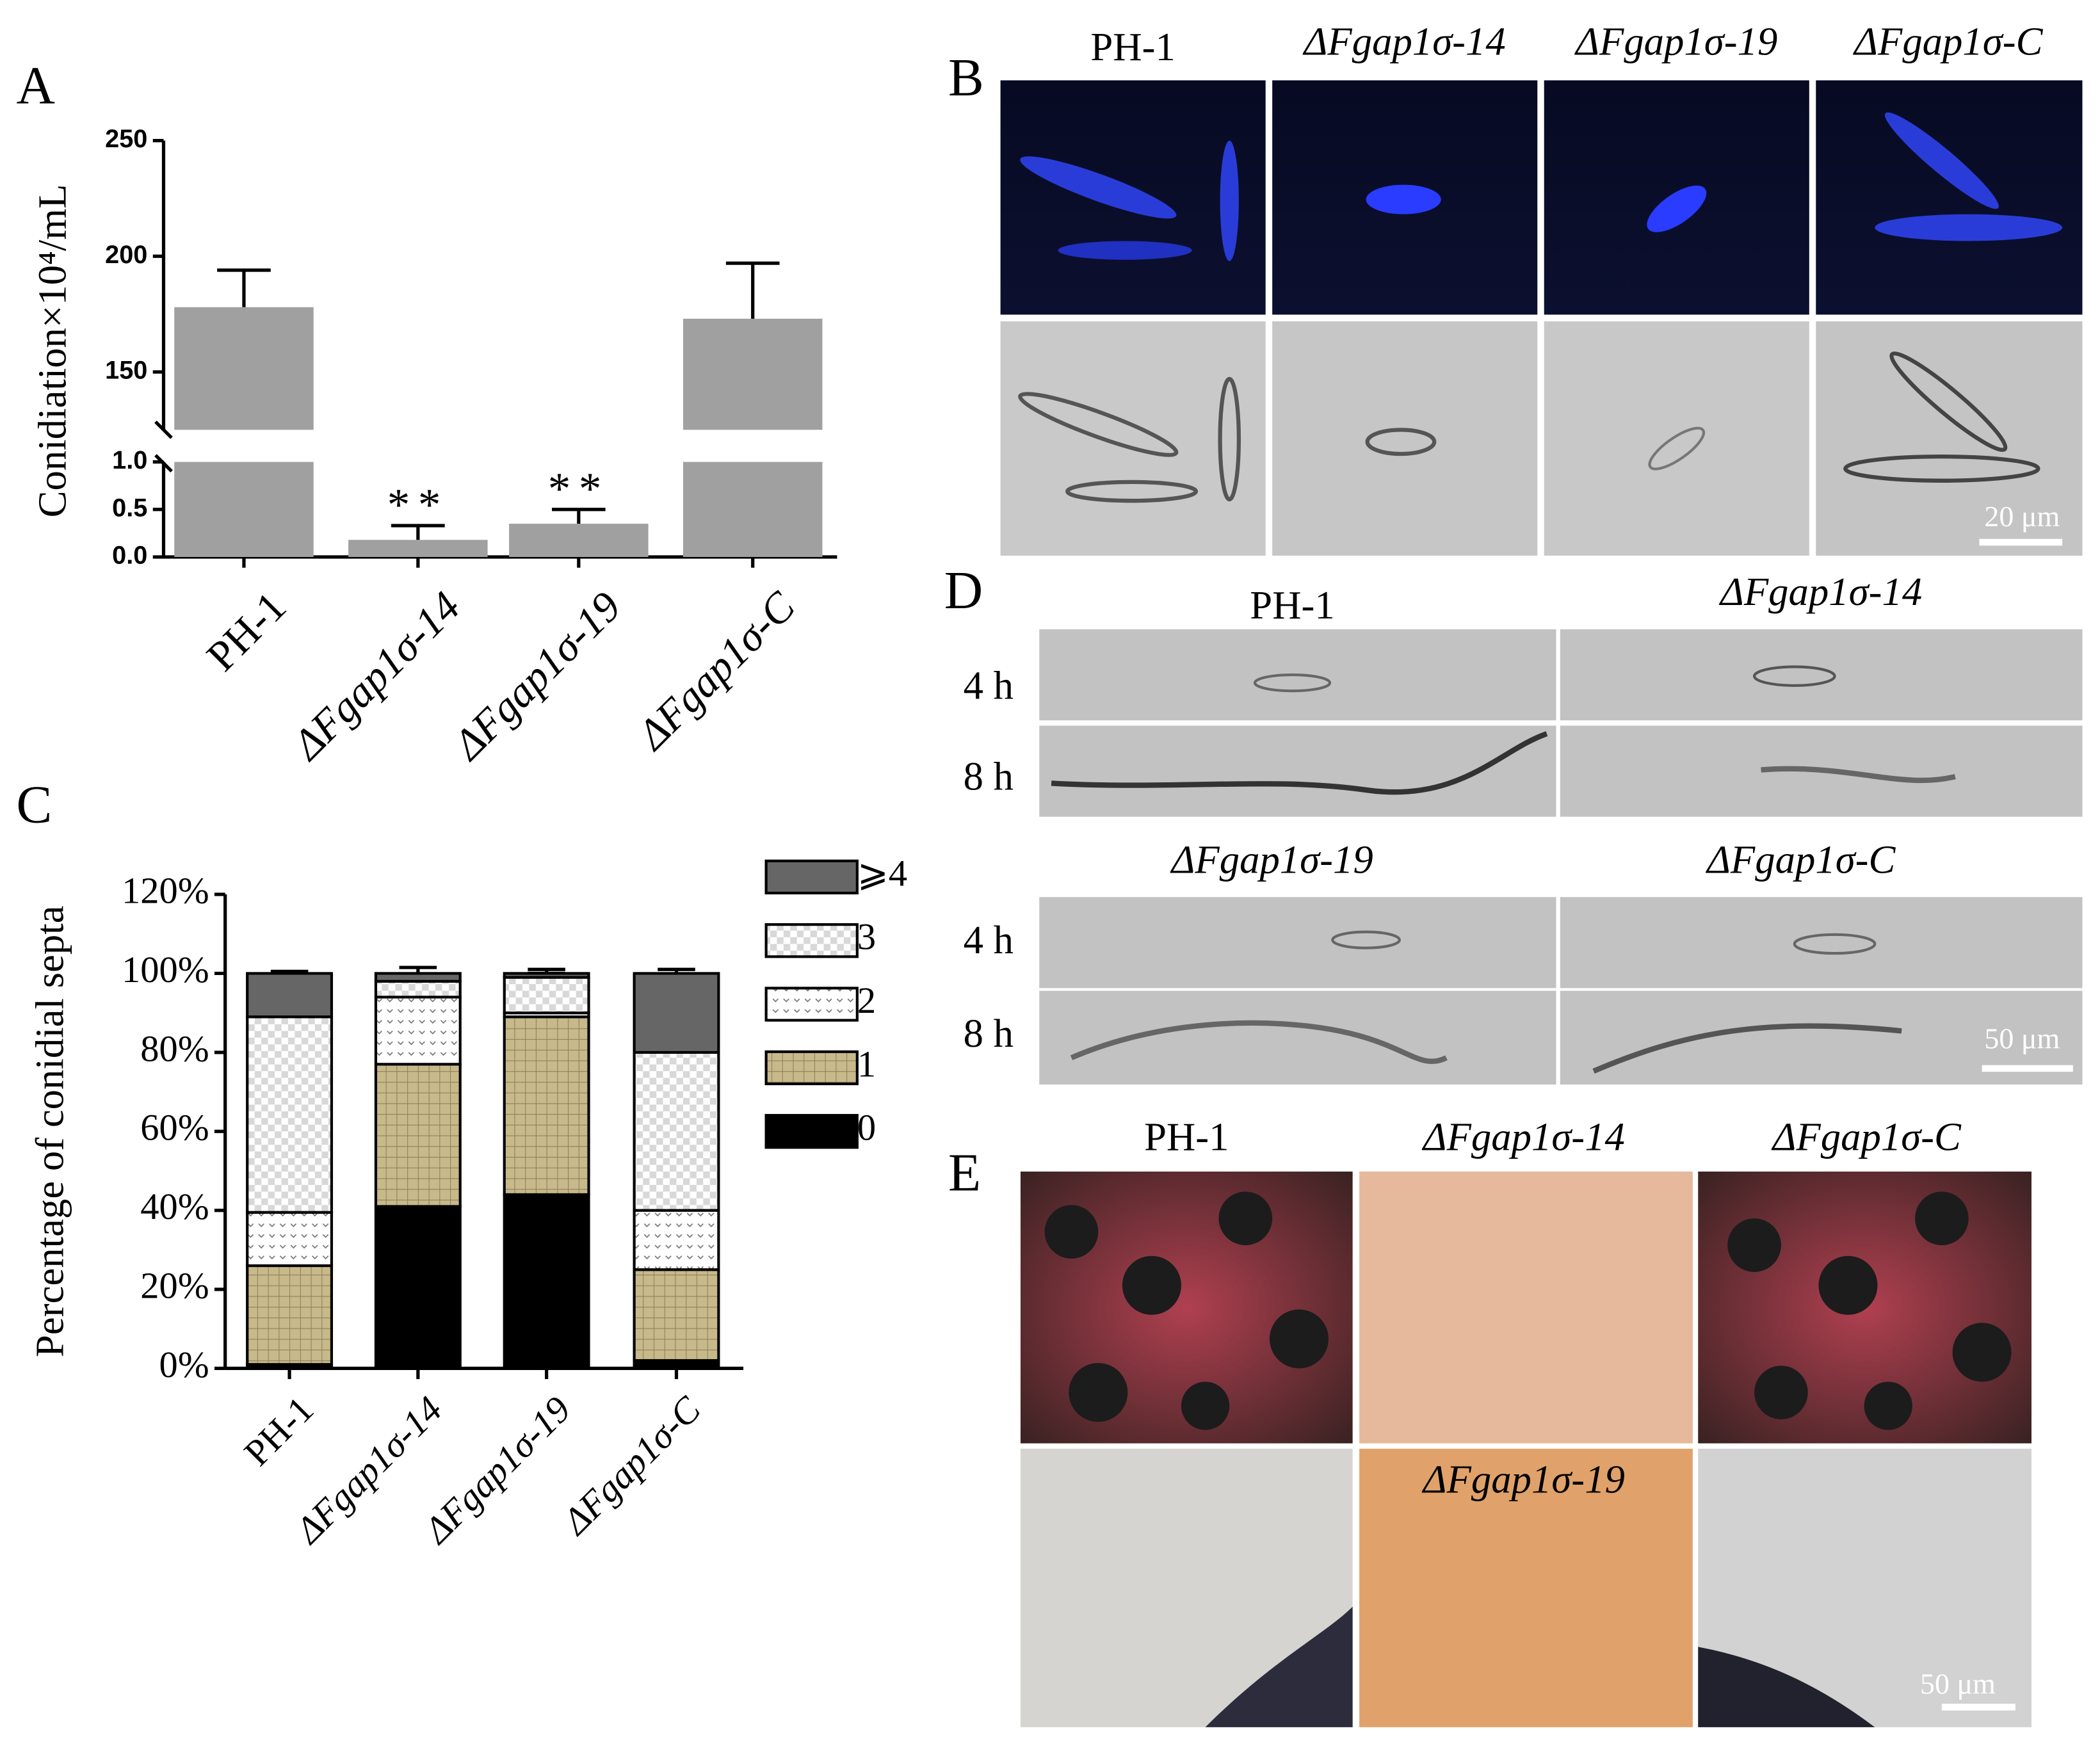 The height and width of the screenshot is (1758, 2100). I want to click on y-tick-label: 0%, so click(184, 1364).